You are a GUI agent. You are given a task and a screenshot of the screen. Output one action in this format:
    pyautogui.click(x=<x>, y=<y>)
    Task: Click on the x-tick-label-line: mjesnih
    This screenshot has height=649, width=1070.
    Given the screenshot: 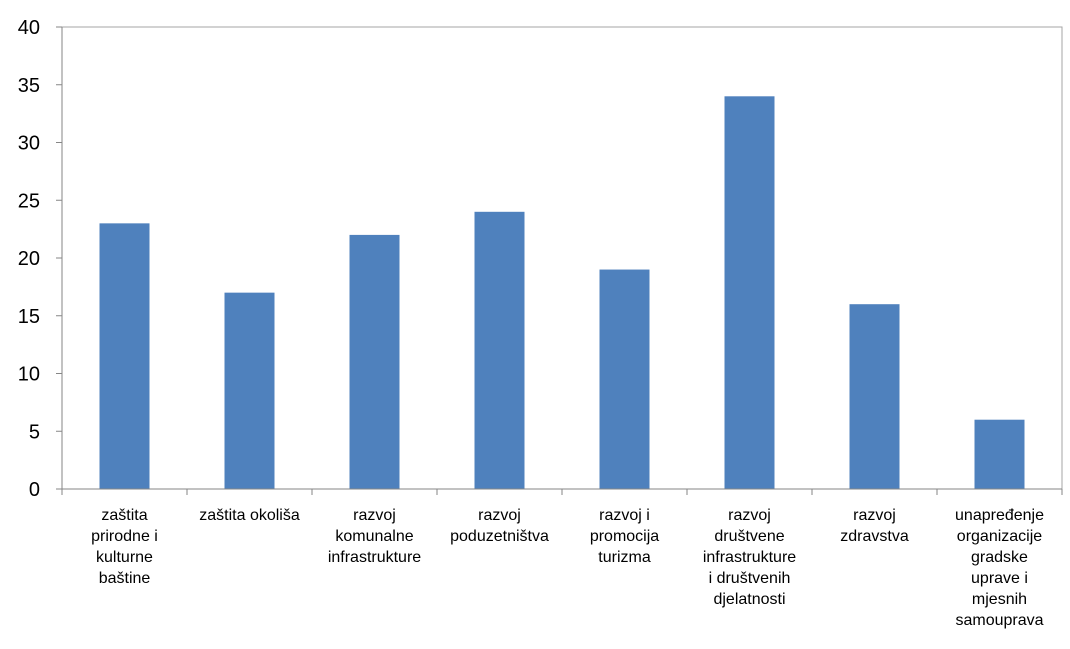 What is the action you would take?
    pyautogui.click(x=999, y=599)
    